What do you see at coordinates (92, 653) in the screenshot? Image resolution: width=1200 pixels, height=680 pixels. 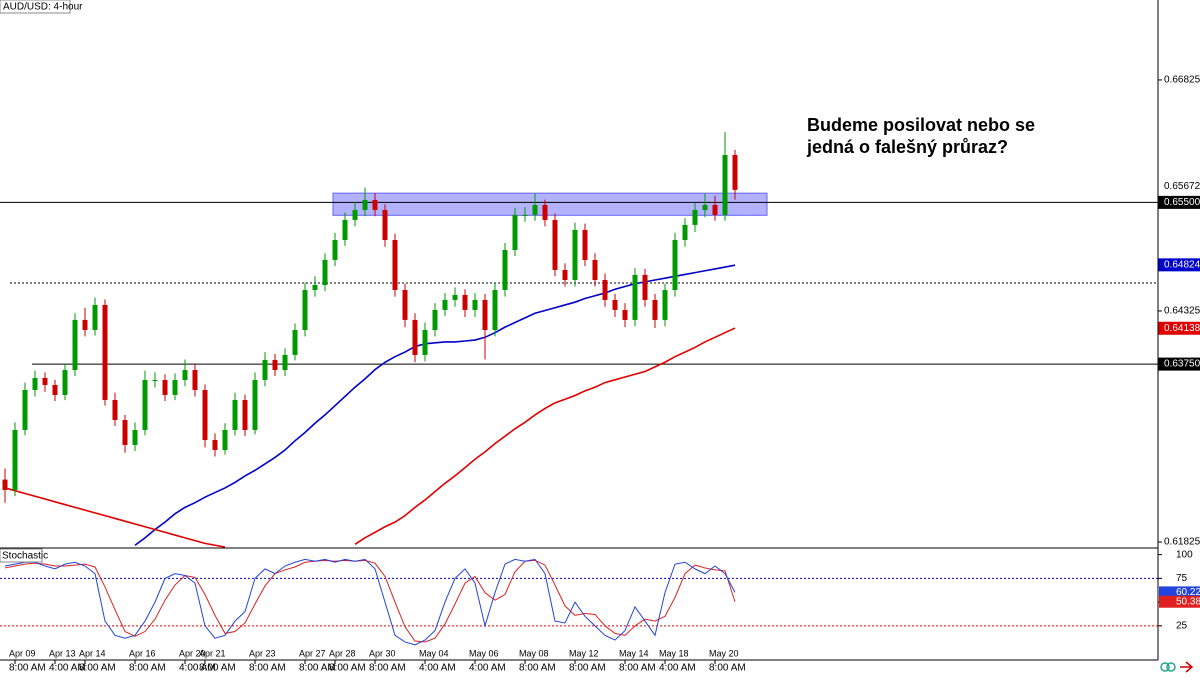 I see `x-tick-date: Apr 14` at bounding box center [92, 653].